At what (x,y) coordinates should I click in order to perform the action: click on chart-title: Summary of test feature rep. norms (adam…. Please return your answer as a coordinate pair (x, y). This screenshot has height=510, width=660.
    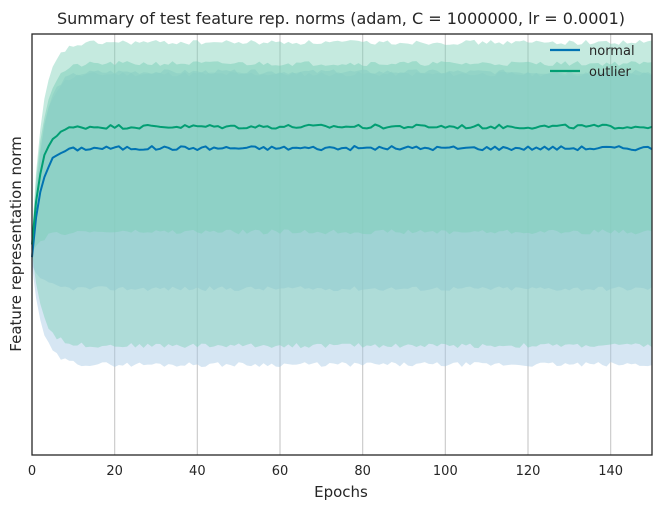
    Looking at the image, I should click on (341, 18).